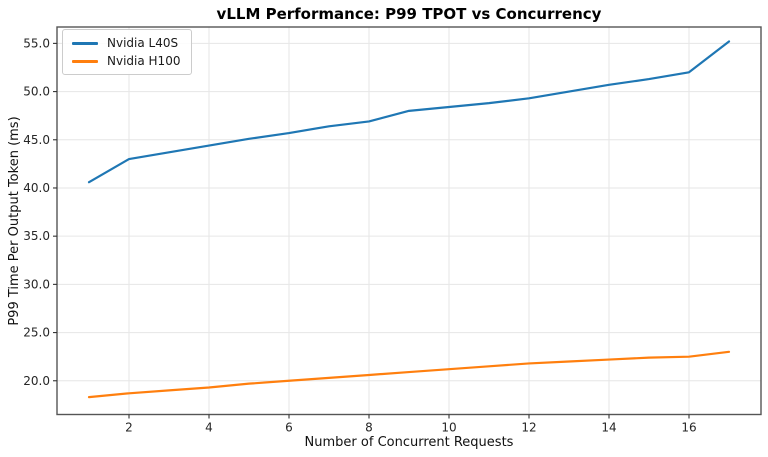 This screenshot has width=768, height=457. I want to click on y-tick-label: 40.0, so click(36, 188).